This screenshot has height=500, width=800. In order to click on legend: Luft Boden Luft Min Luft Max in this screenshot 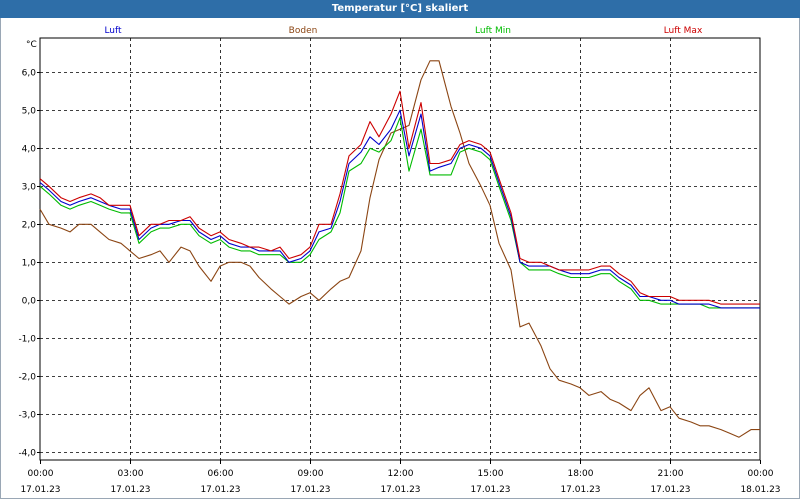, I will do `click(403, 31)`.